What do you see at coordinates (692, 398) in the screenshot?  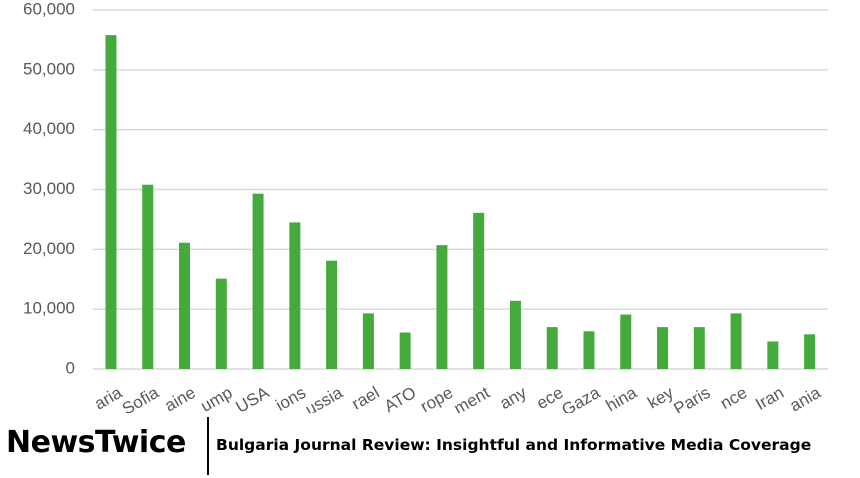 I see `x-tick-label: Paris` at bounding box center [692, 398].